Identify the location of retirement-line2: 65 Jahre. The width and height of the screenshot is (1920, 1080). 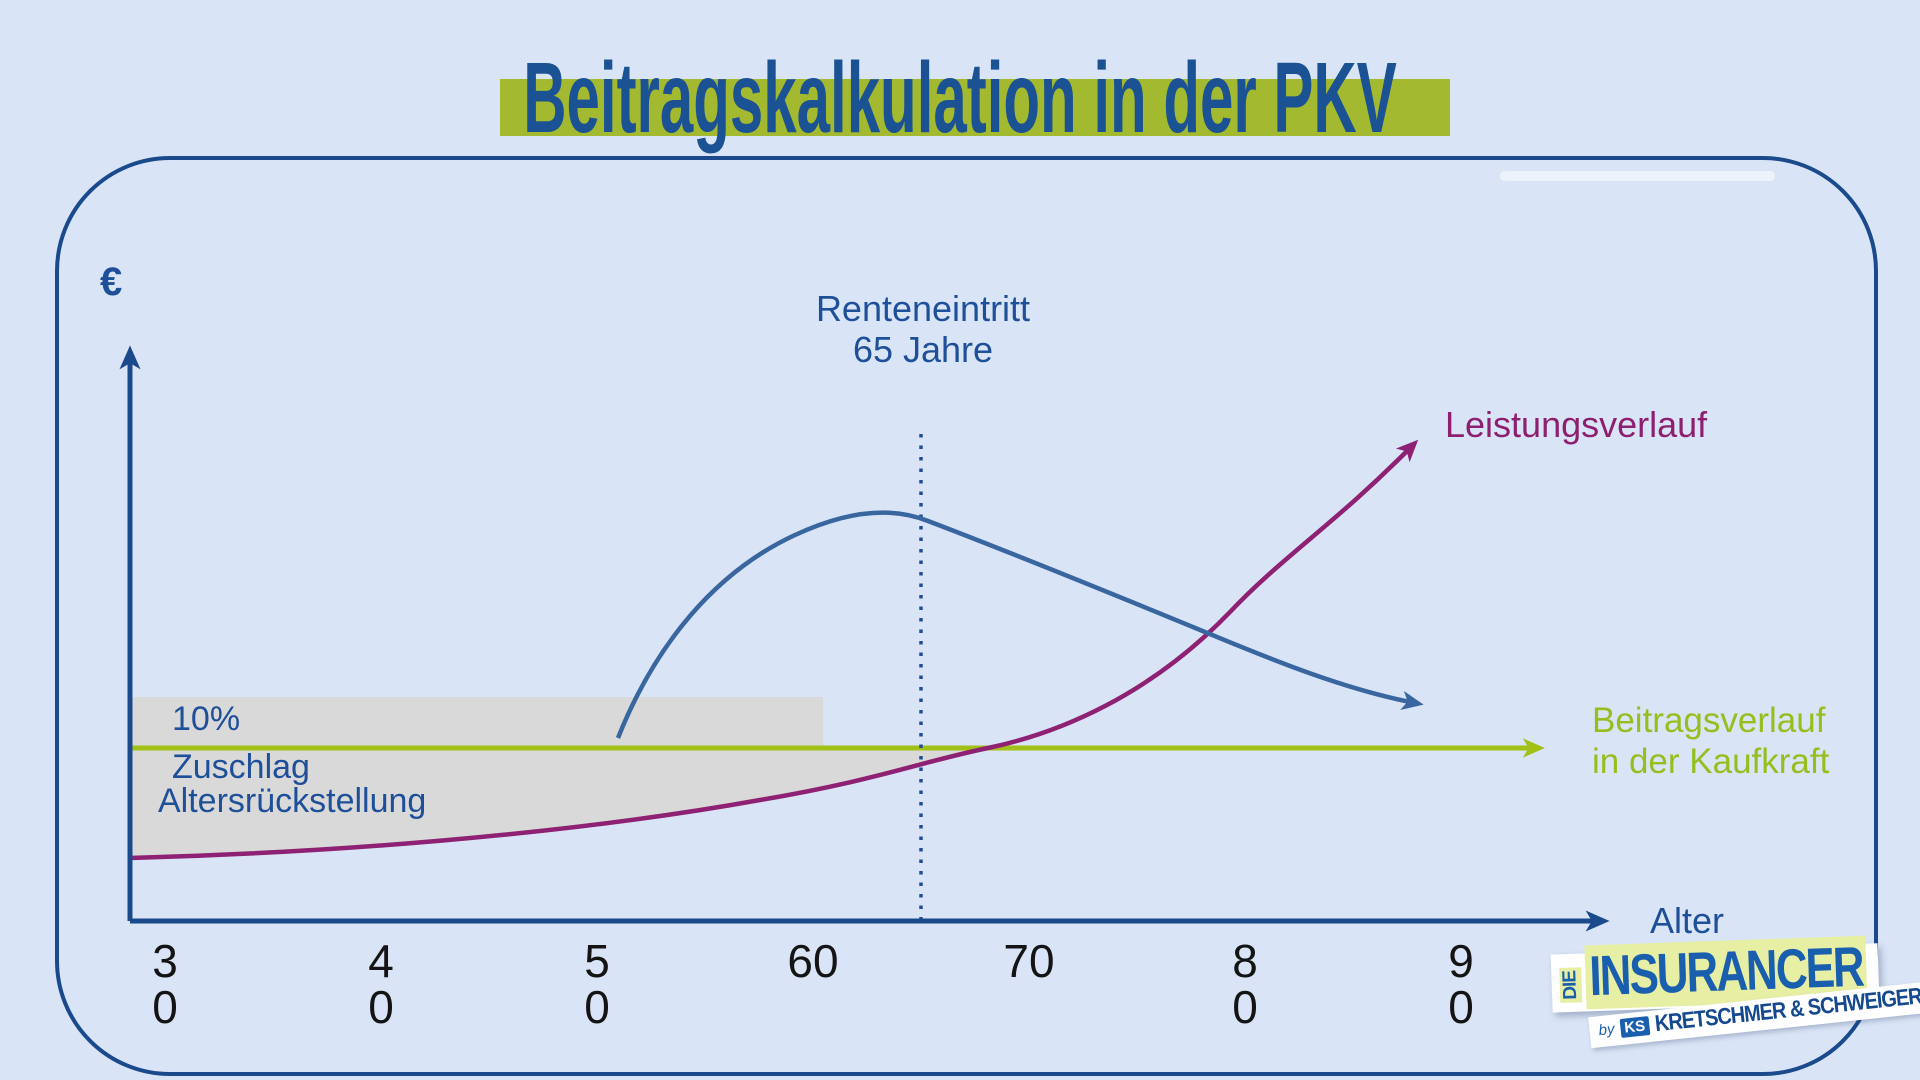
(923, 349).